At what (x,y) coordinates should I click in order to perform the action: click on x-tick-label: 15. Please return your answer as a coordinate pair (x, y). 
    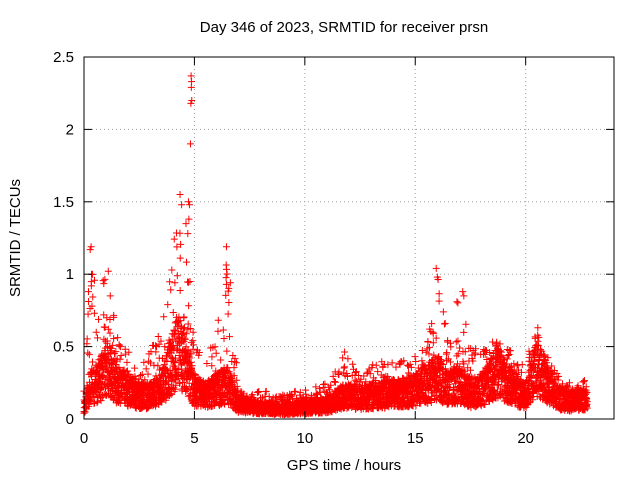
    Looking at the image, I should click on (415, 438).